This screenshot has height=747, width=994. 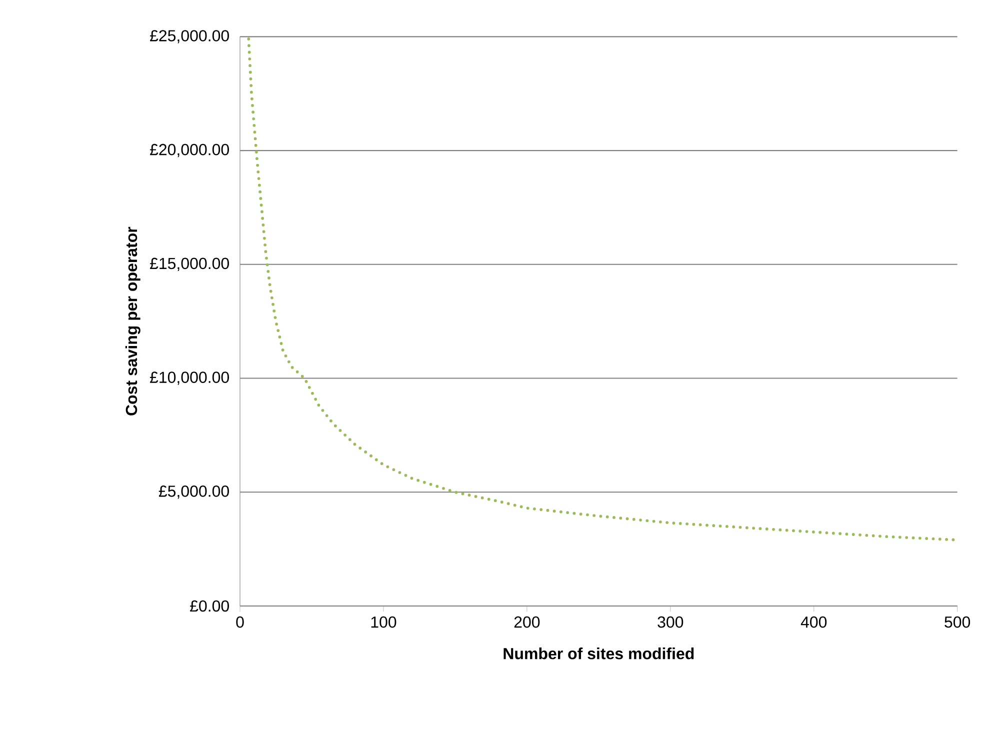 What do you see at coordinates (209, 606) in the screenshot?
I see `y-tick-label: £0.00` at bounding box center [209, 606].